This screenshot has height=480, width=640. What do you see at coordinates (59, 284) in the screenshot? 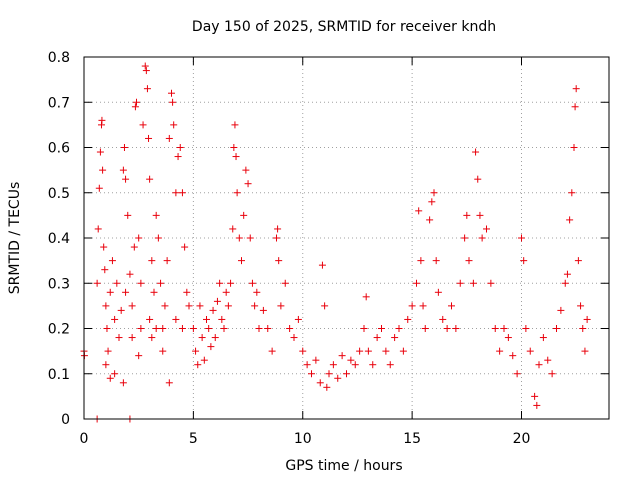
I see `y-tick-label: 0.3` at bounding box center [59, 284].